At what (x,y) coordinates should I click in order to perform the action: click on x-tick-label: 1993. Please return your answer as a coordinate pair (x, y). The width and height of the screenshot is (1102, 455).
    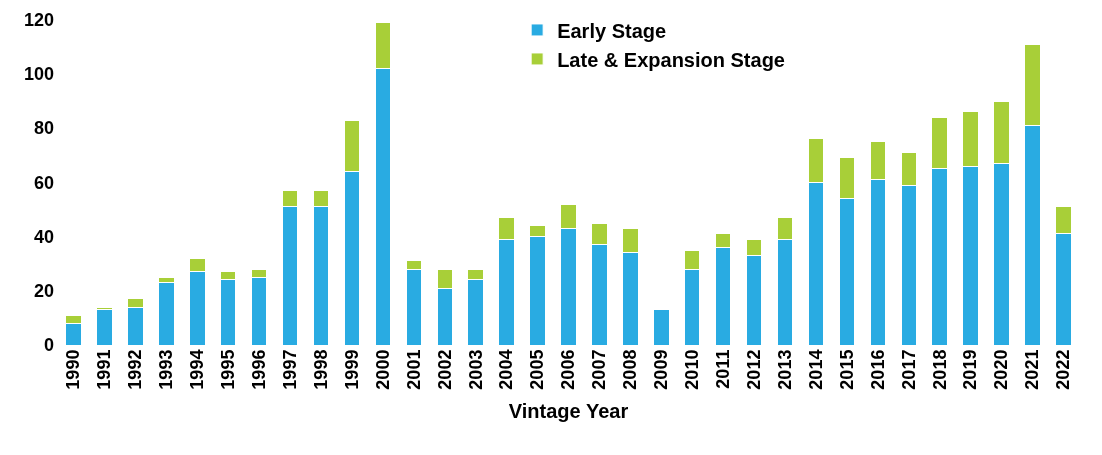
    Looking at the image, I should click on (166, 369).